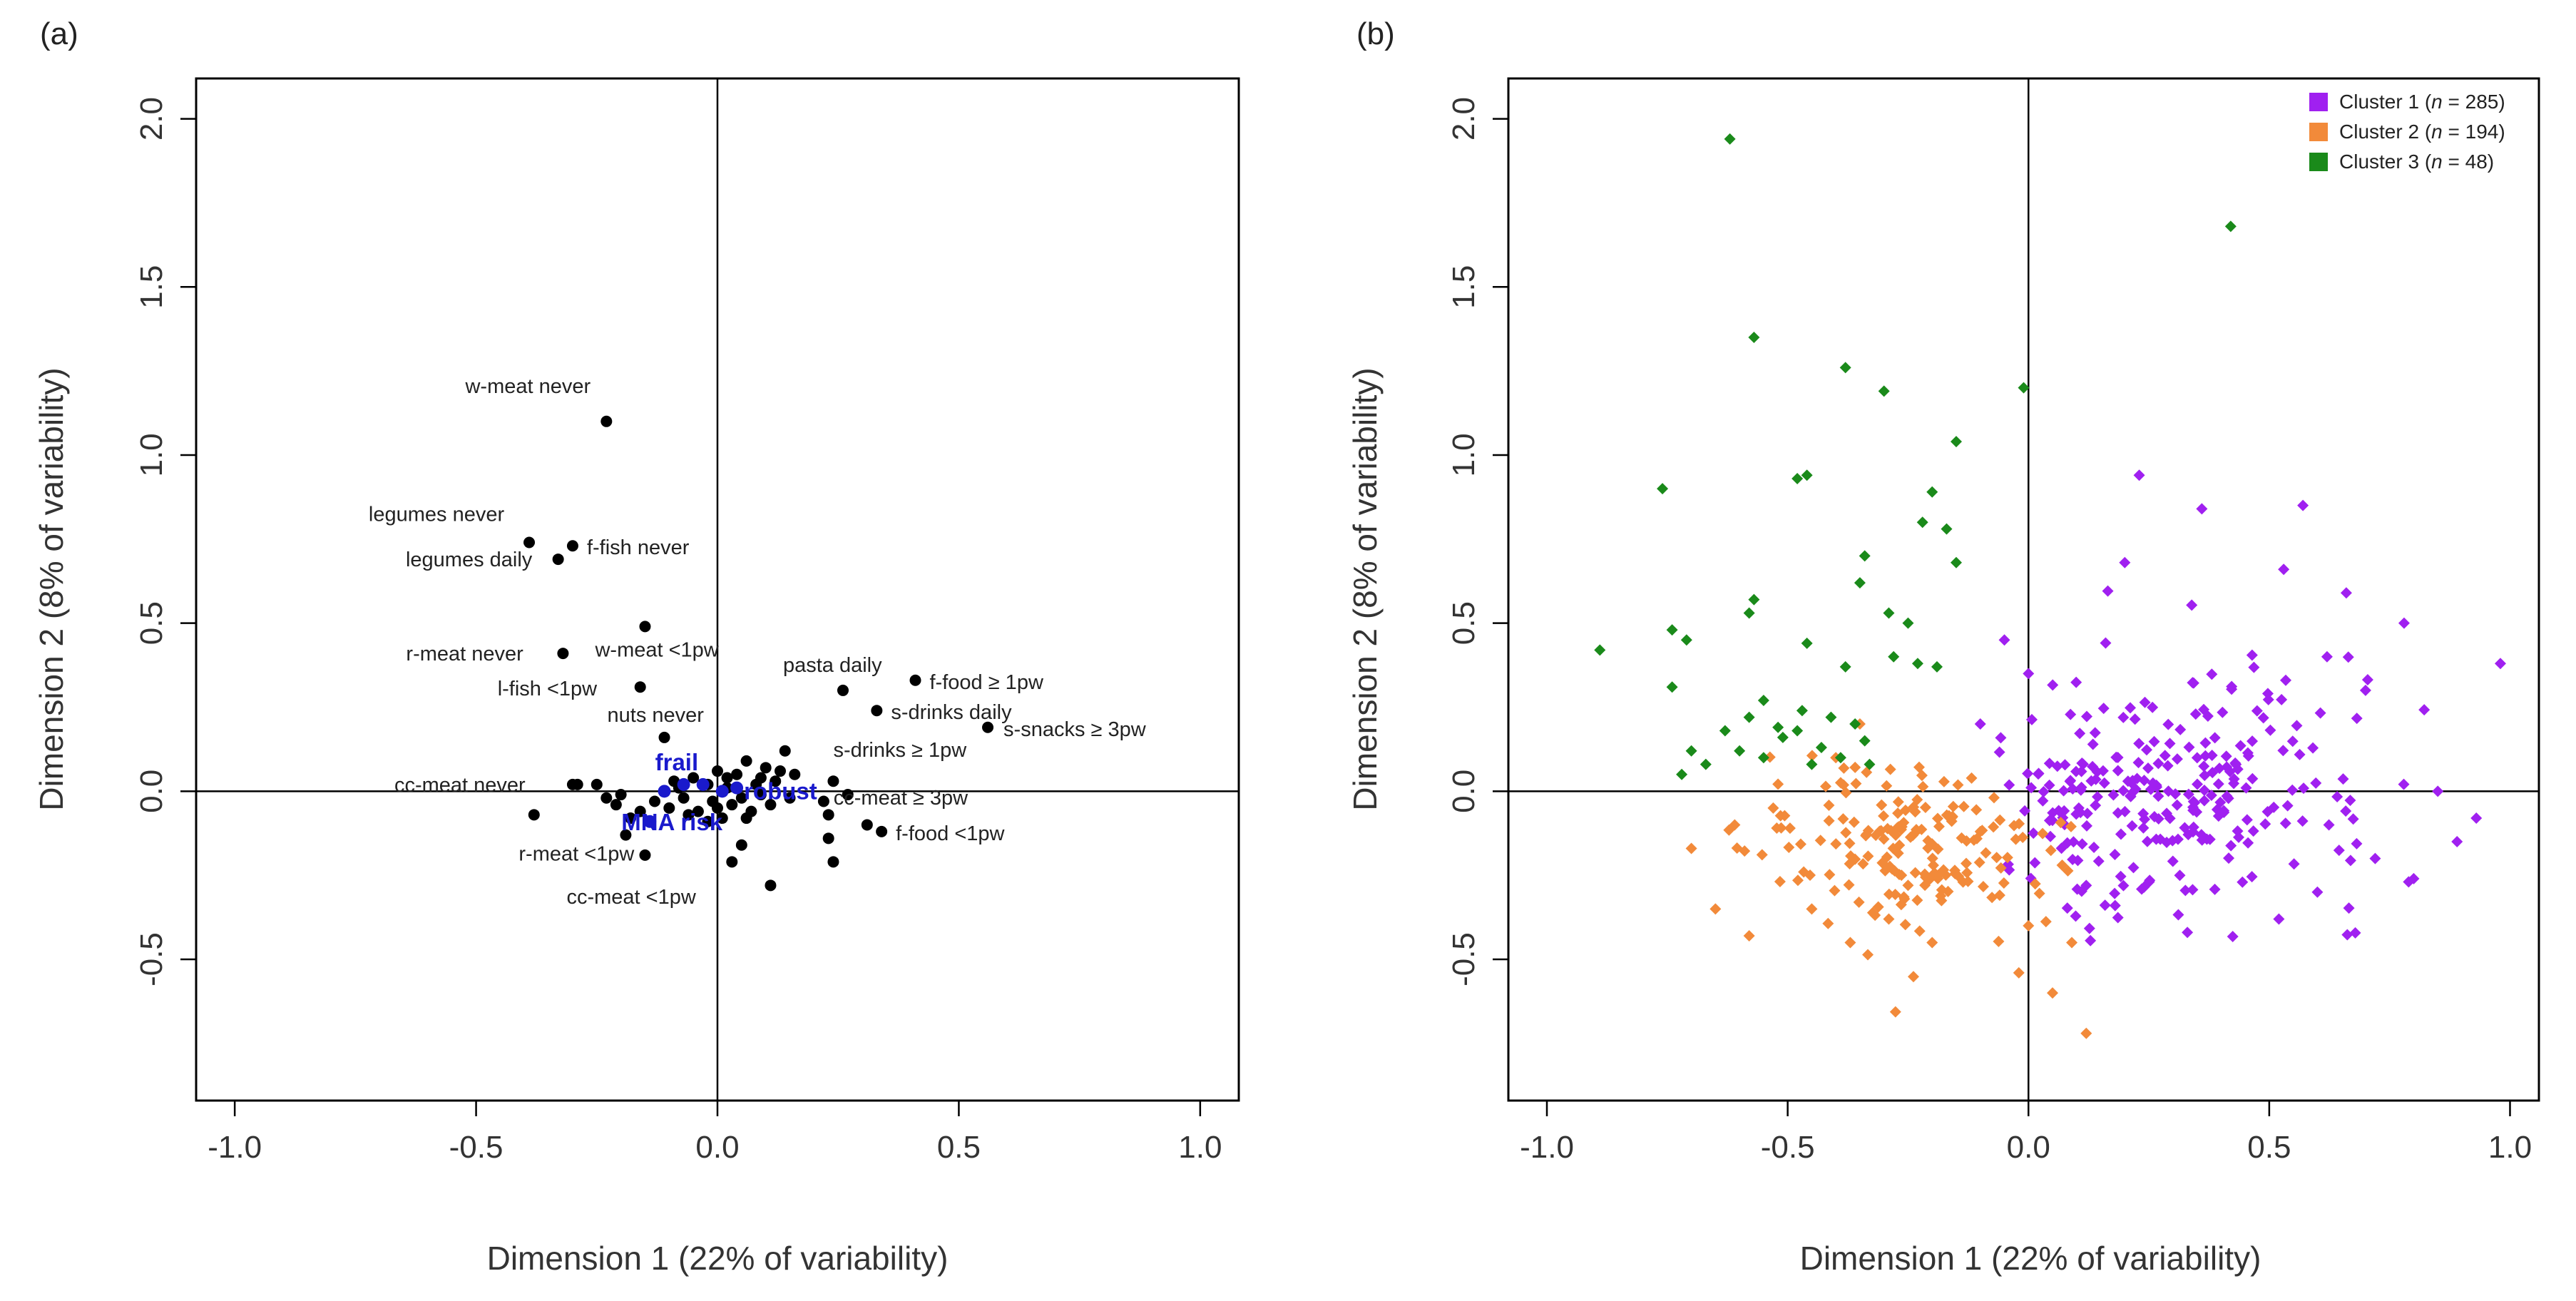 The width and height of the screenshot is (2576, 1301). I want to click on panel-a-y-axis: -0.5 0.0 0.5 1.0 1.5 2.0, so click(165, 541).